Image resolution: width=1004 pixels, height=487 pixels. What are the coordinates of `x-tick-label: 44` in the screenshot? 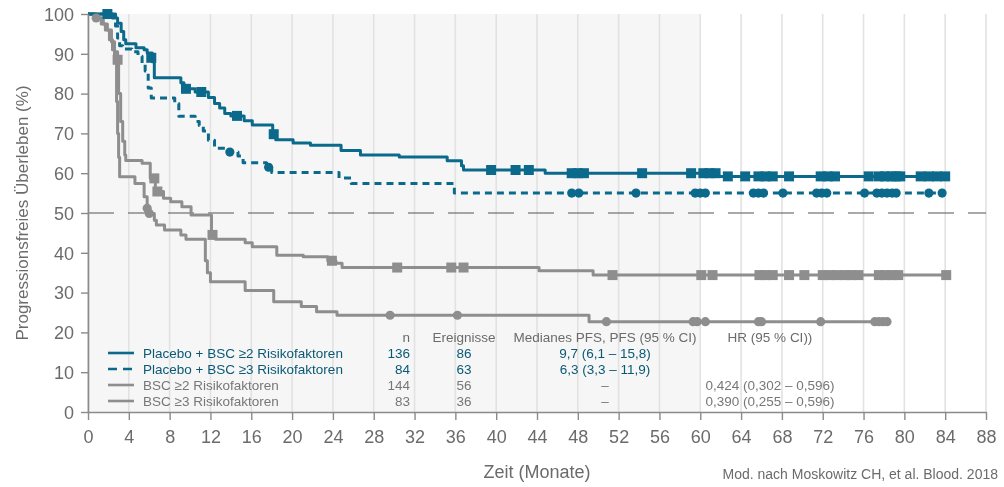 It's located at (537, 436).